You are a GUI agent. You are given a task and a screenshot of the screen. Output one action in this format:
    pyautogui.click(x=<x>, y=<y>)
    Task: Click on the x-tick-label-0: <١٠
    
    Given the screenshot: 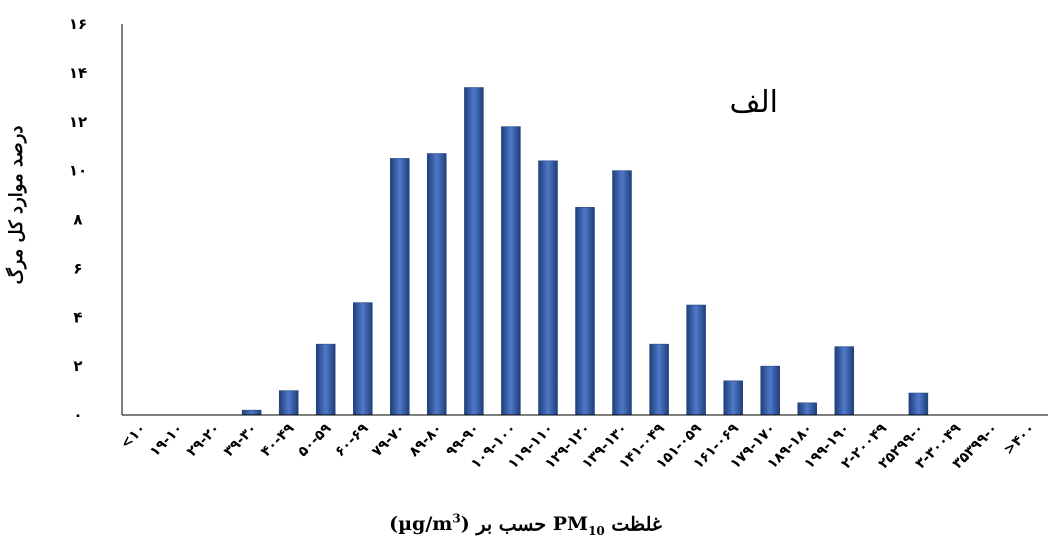 What is the action you would take?
    pyautogui.click(x=134, y=437)
    